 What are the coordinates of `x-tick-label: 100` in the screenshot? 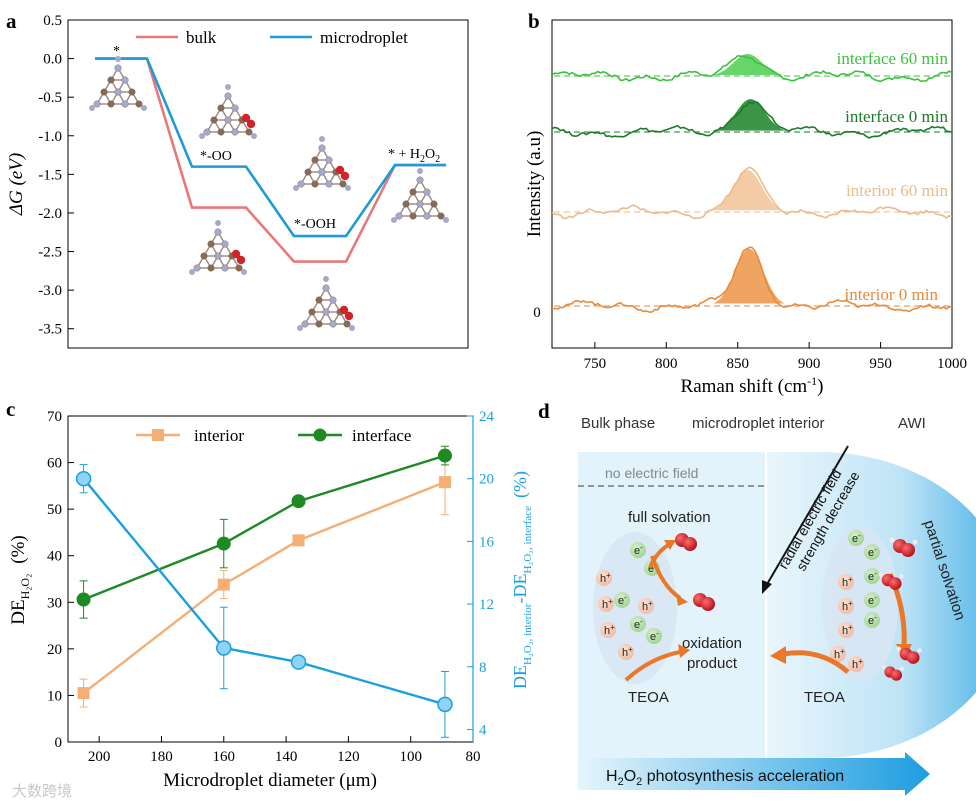 It's located at (410, 757).